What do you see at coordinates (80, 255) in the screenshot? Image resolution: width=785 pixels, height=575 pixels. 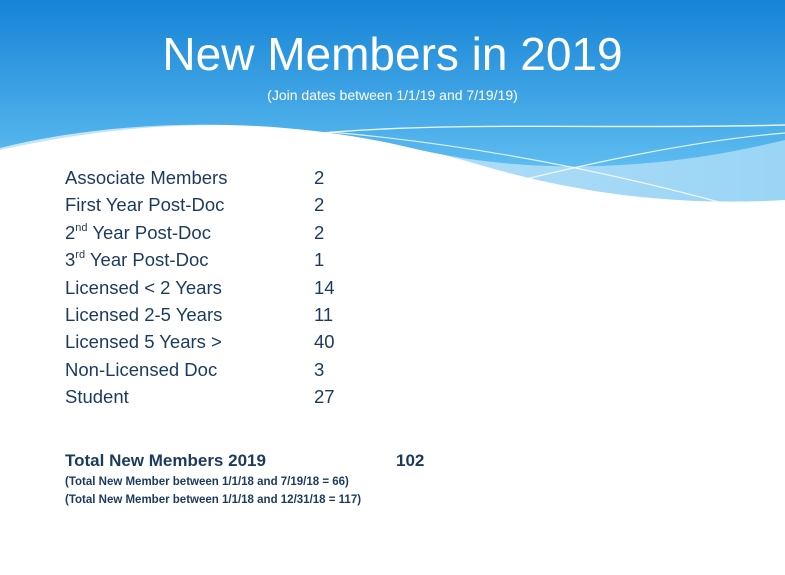 I see `ordinal-suffix: rd` at bounding box center [80, 255].